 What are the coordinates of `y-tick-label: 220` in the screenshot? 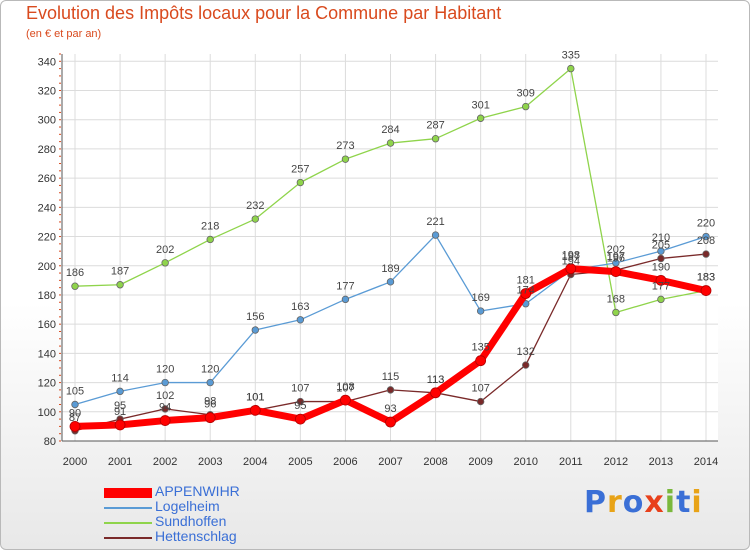 It's located at (47, 238).